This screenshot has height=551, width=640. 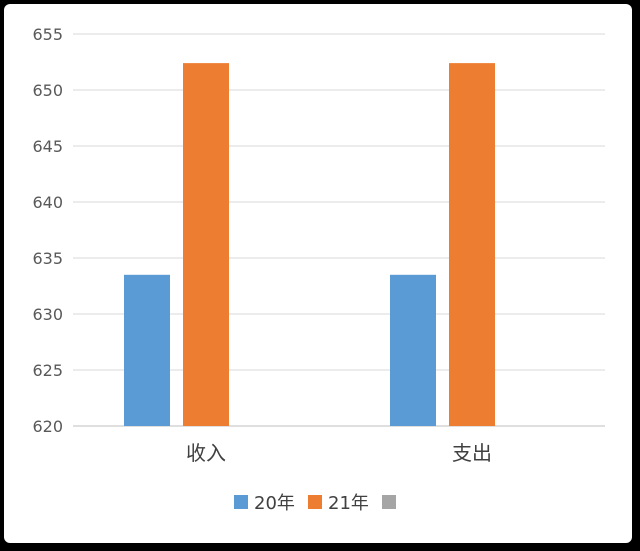 I want to click on category-label: 支出, so click(x=472, y=453).